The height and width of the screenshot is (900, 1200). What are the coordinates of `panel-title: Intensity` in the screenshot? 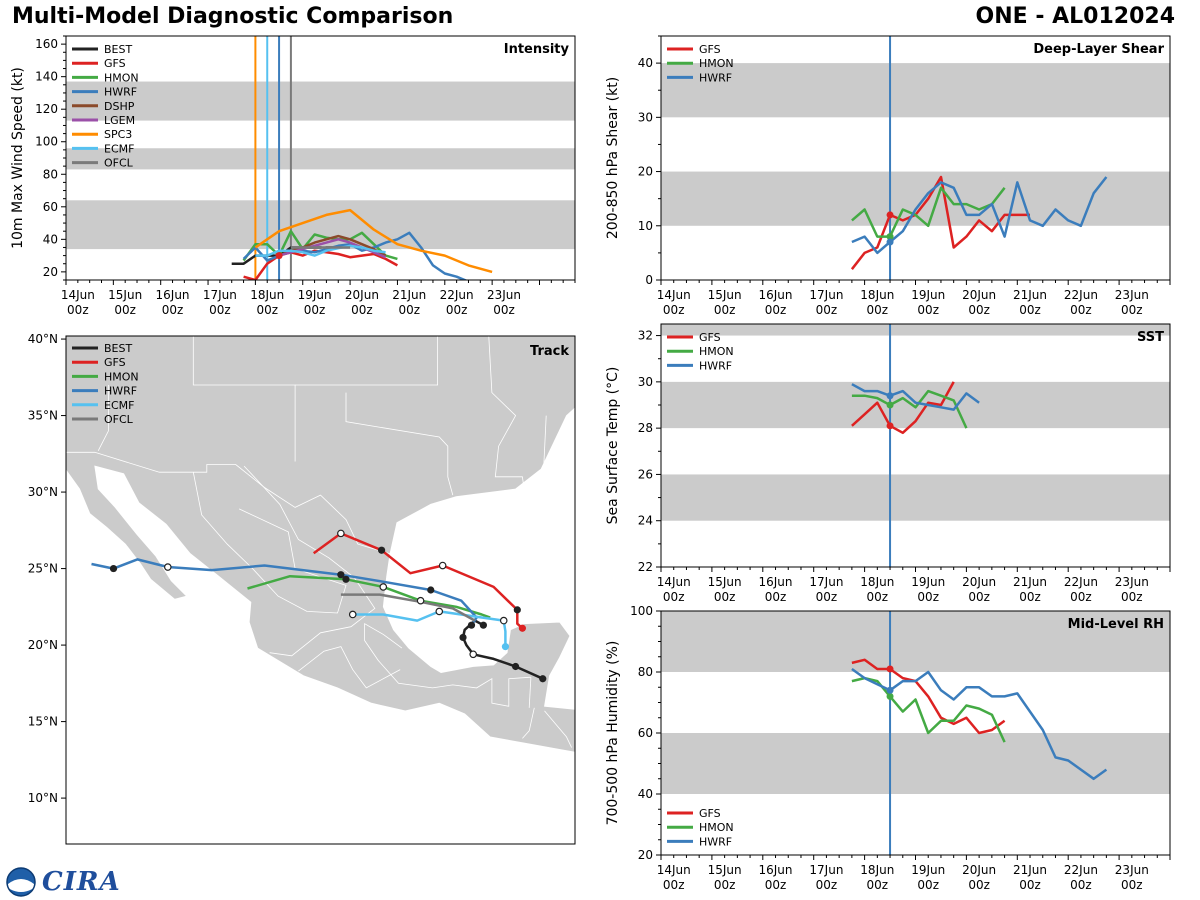 It's located at (537, 49).